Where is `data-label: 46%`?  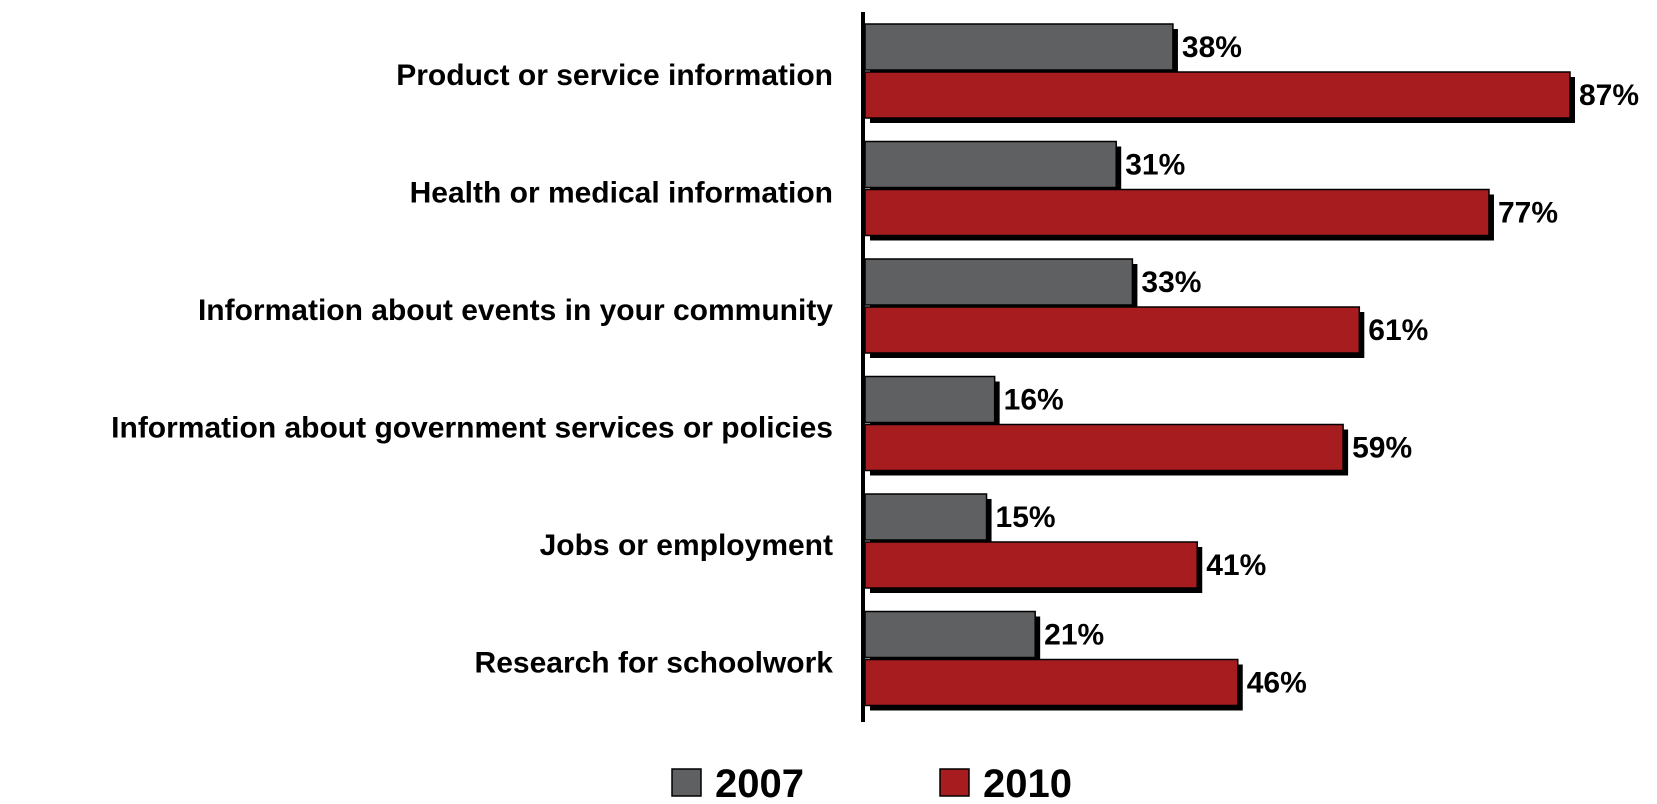
data-label: 46% is located at coordinates (1277, 683).